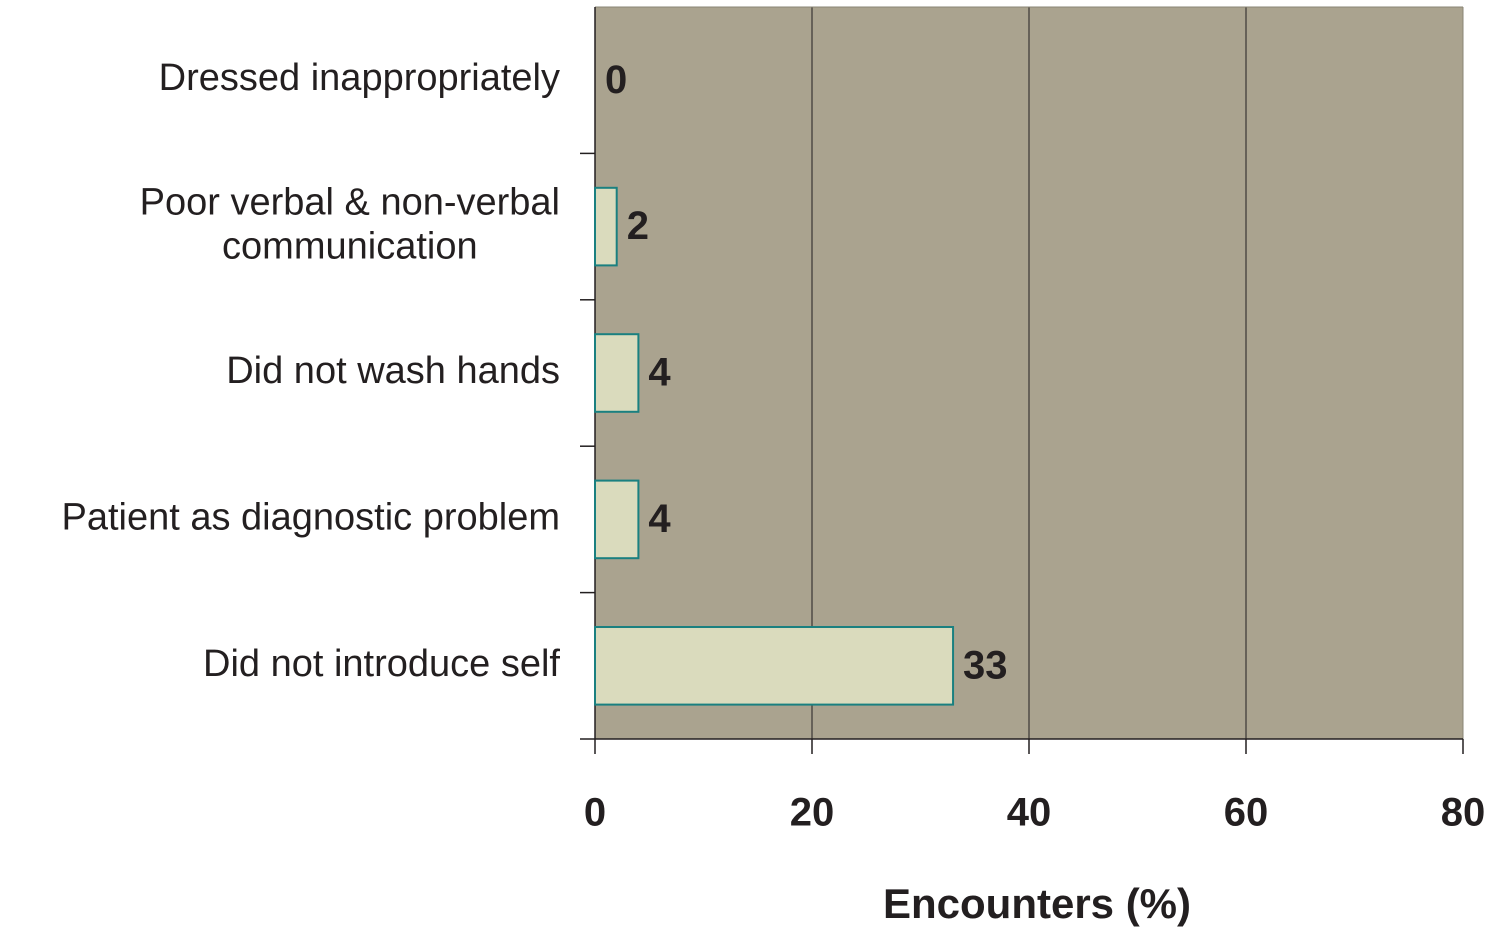 This screenshot has width=1504, height=934. Describe the element at coordinates (350, 203) in the screenshot. I see `y-tick-label-line: Poor verbal & non-verbal` at that location.